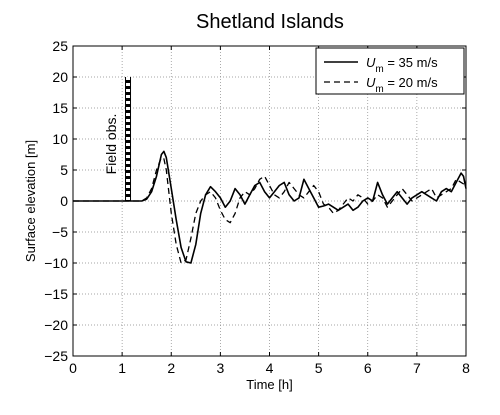 The height and width of the screenshot is (415, 500). Describe the element at coordinates (122, 368) in the screenshot. I see `x-tick-label: 1` at that location.